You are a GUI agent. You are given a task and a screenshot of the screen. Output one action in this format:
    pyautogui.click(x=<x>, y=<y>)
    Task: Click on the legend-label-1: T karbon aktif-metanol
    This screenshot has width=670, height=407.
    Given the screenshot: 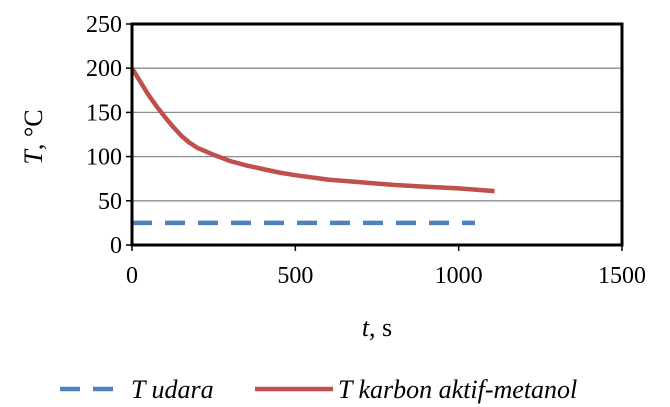 What is the action you would take?
    pyautogui.click(x=457, y=389)
    